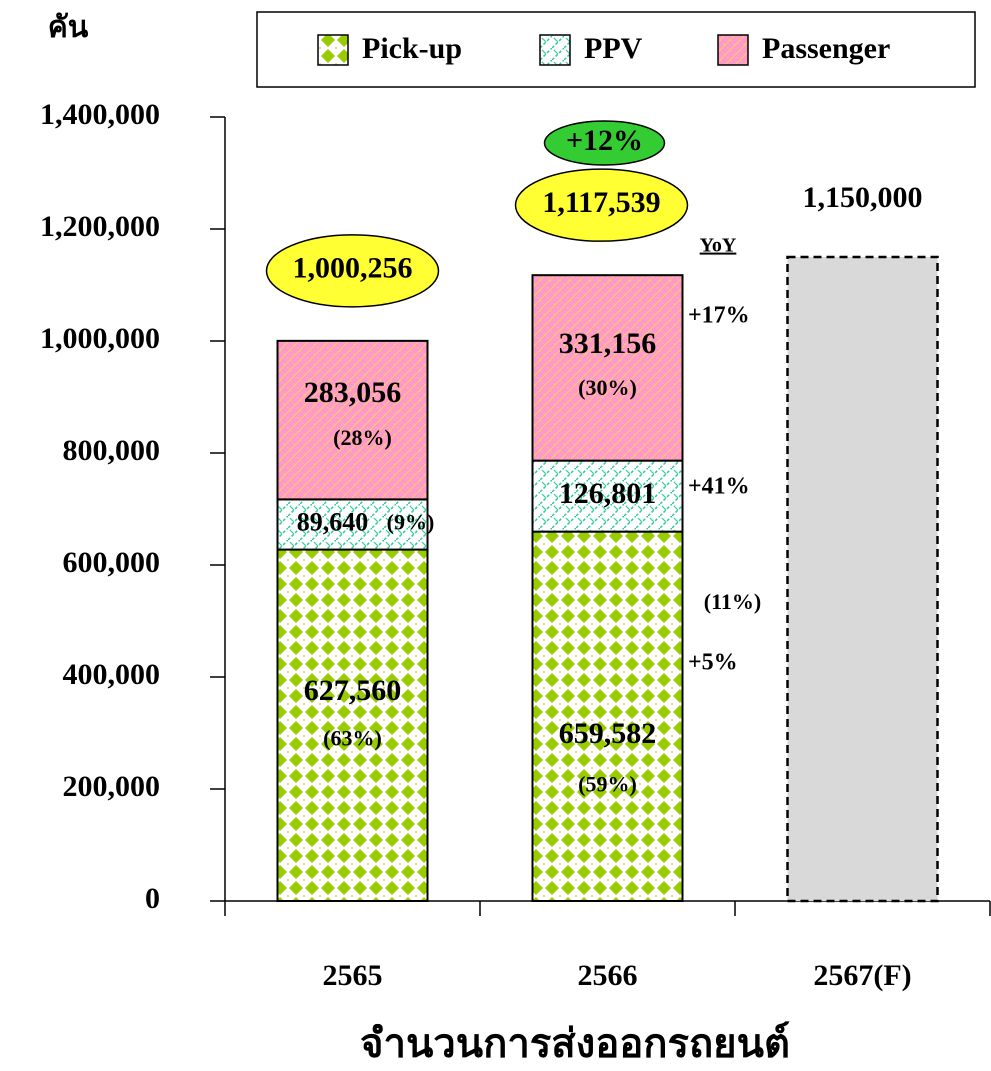  I want to click on share-label: (28%), so click(362, 437).